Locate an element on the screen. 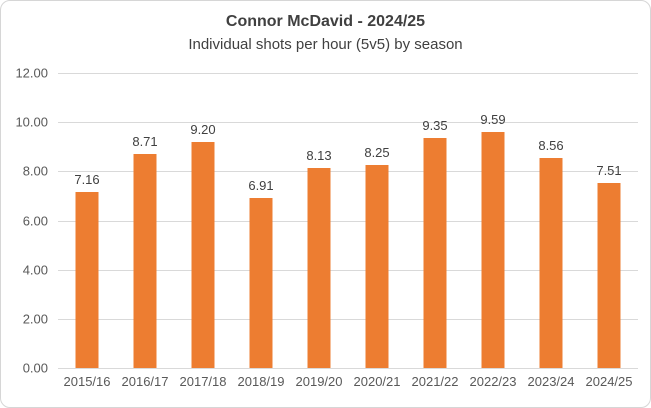  x-tick-label: 2018/19 is located at coordinates (261, 381).